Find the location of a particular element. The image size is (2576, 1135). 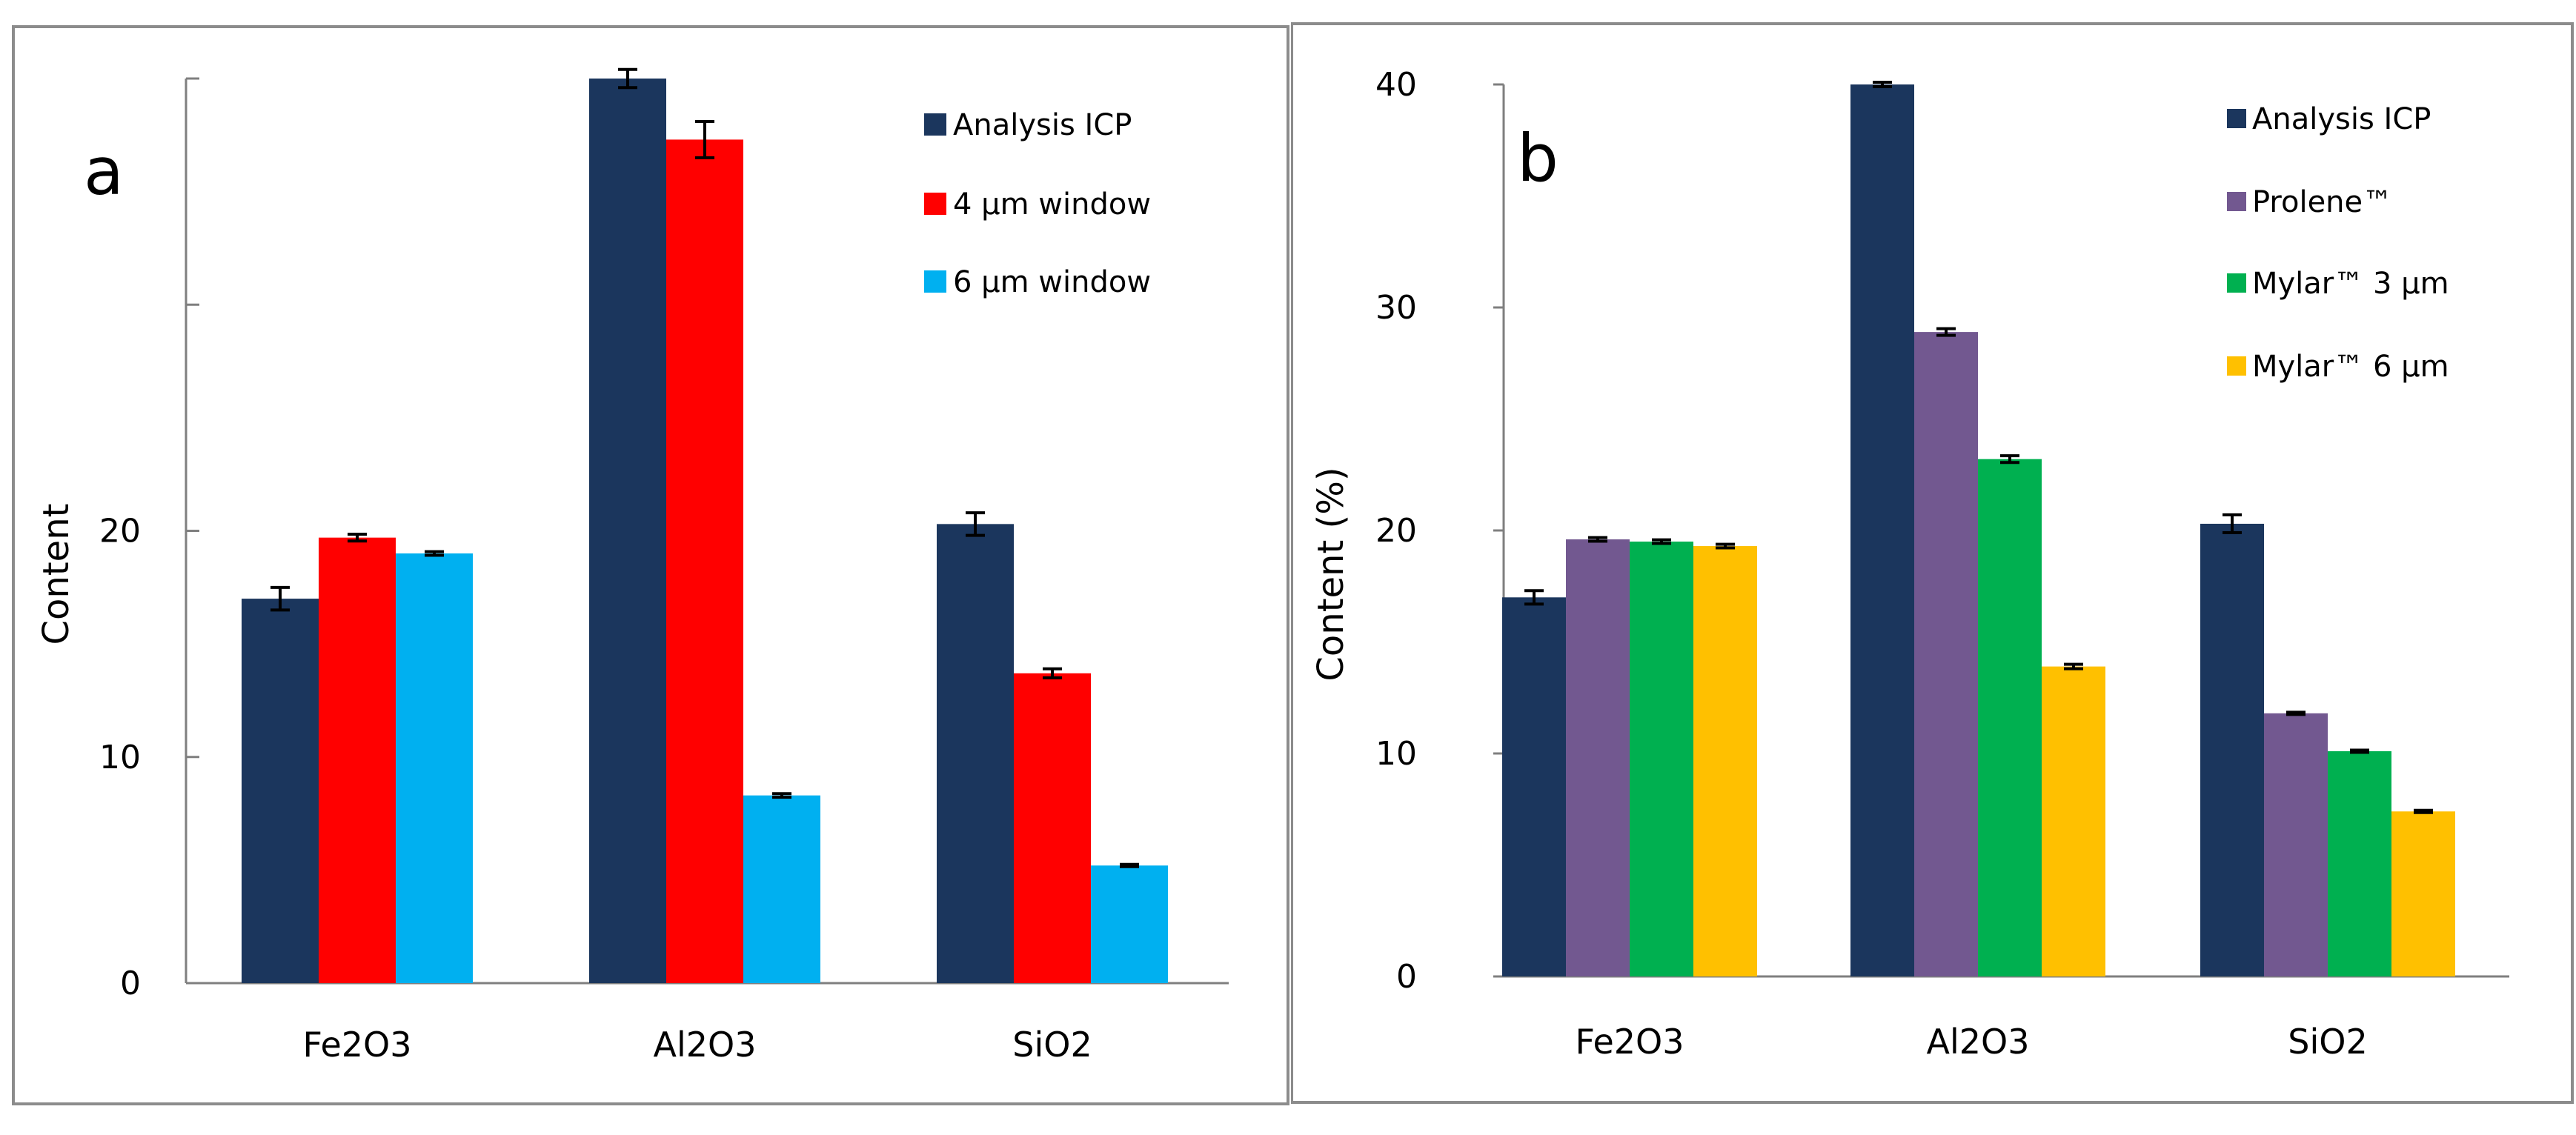

error-bar-b-analysis-icp-sio2 is located at coordinates (2232, 524).